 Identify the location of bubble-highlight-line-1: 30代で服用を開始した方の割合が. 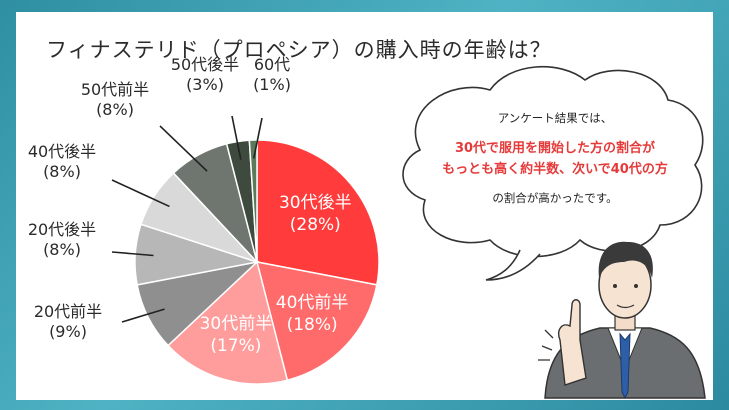
(555, 148).